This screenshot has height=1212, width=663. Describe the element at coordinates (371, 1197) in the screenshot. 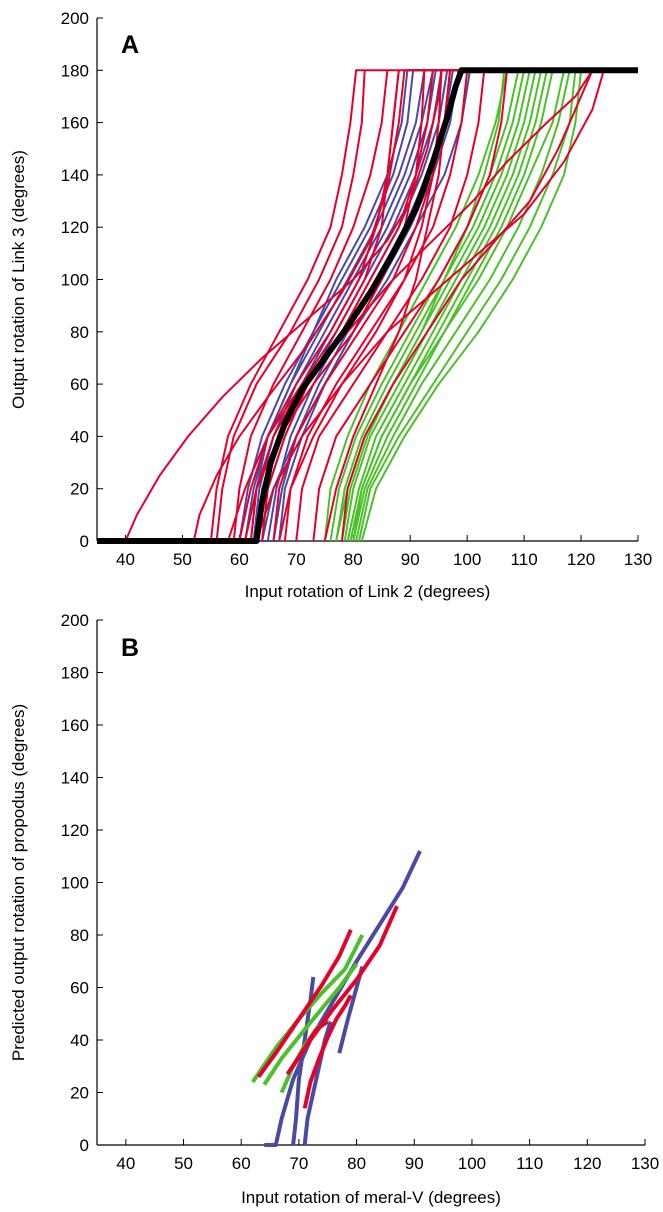

I see `x-axis-label: Input rotation of meral-V (degrees)` at that location.